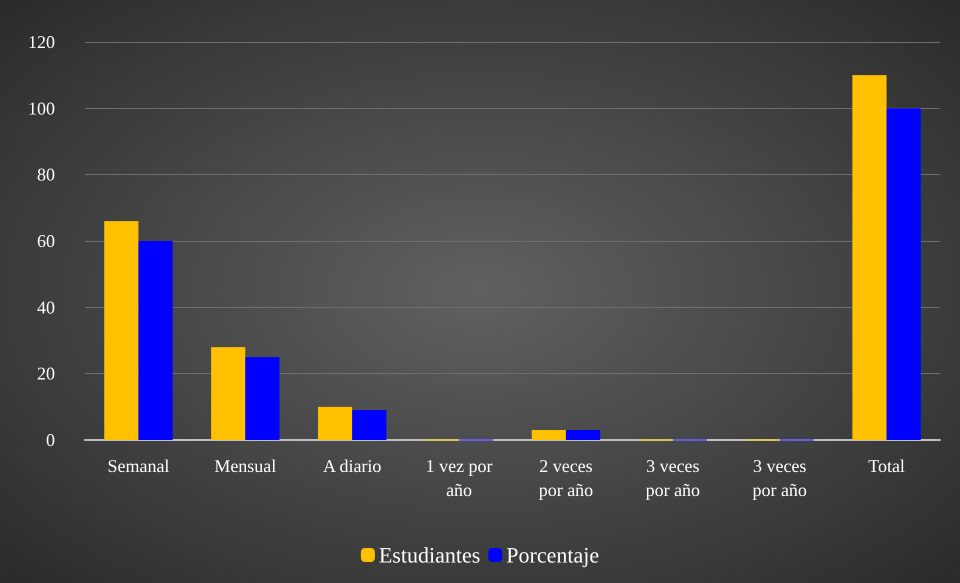 The height and width of the screenshot is (583, 960). What do you see at coordinates (566, 478) in the screenshot?
I see `x-tick-label: 2 veces por año` at bounding box center [566, 478].